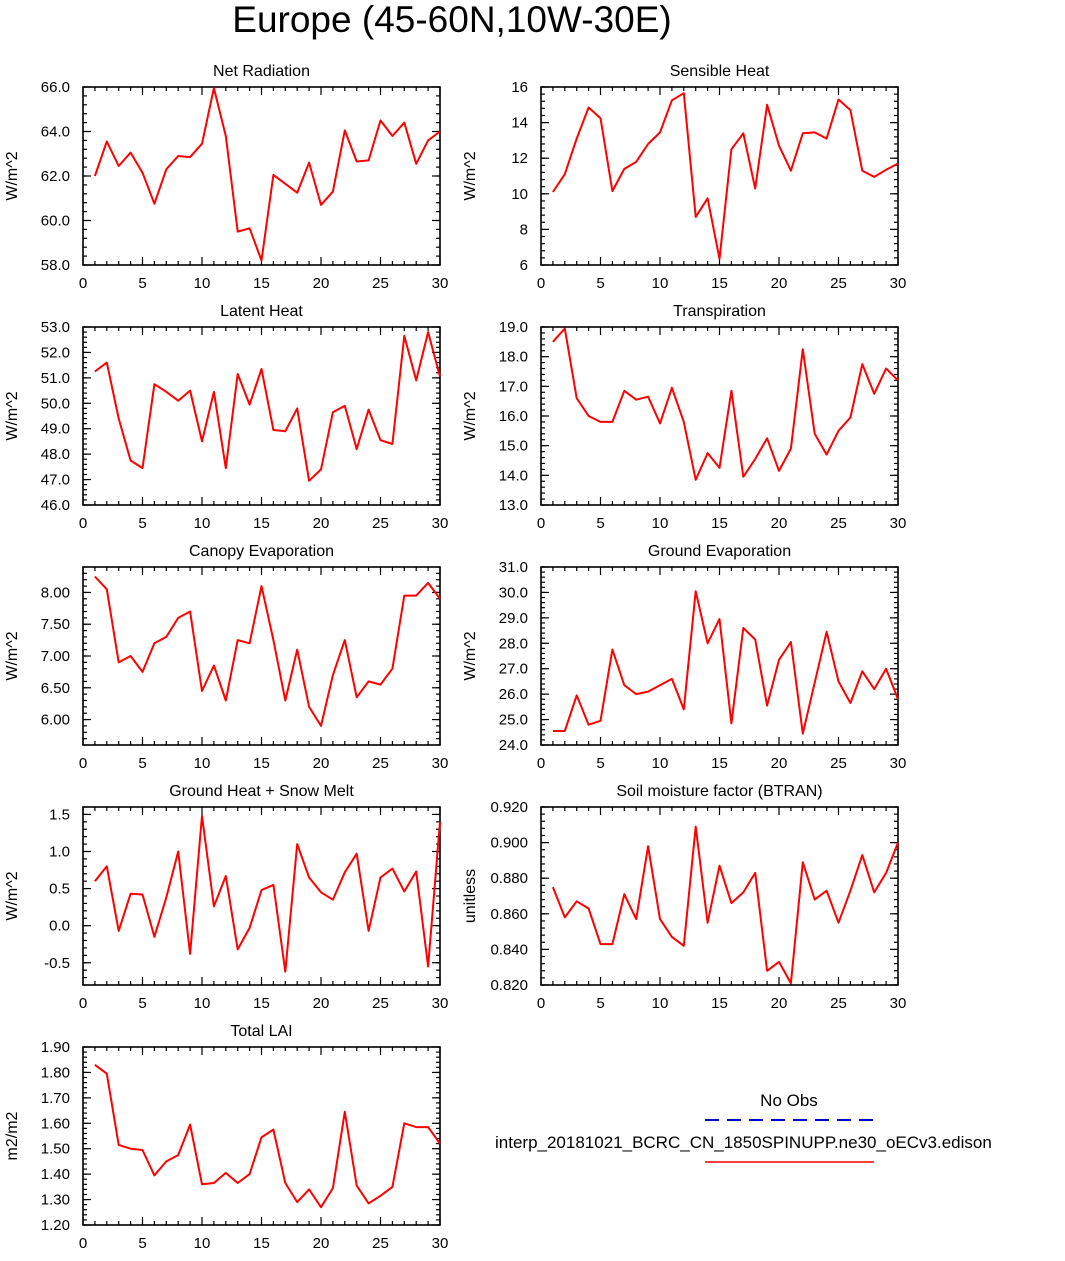 This screenshot has height=1261, width=1065. Describe the element at coordinates (261, 71) in the screenshot. I see `panel-title: Net Radiation` at that location.